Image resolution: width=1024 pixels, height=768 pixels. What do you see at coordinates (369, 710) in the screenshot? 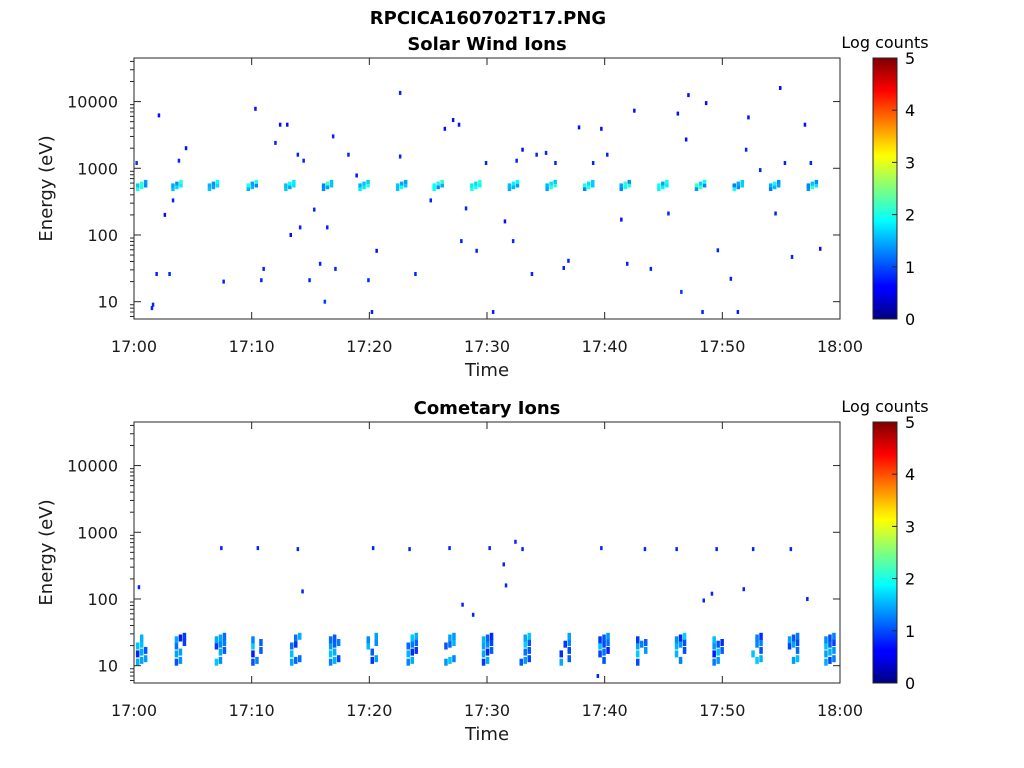
I see `cometary-xtick-label: 17:20` at bounding box center [369, 710].